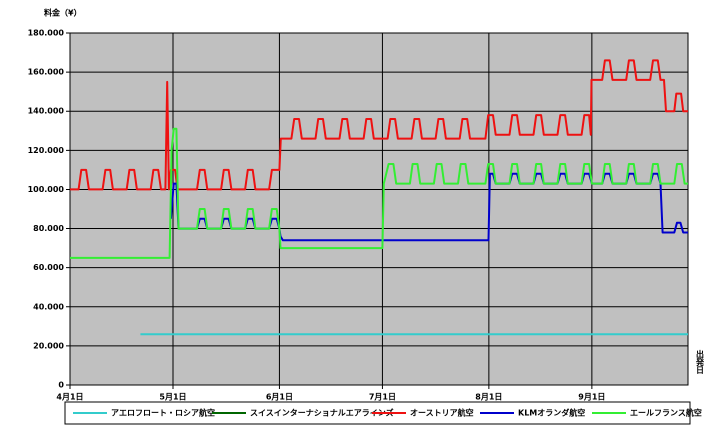  Describe the element at coordinates (46, 72) in the screenshot. I see `y-tick-label: 160.000` at that location.